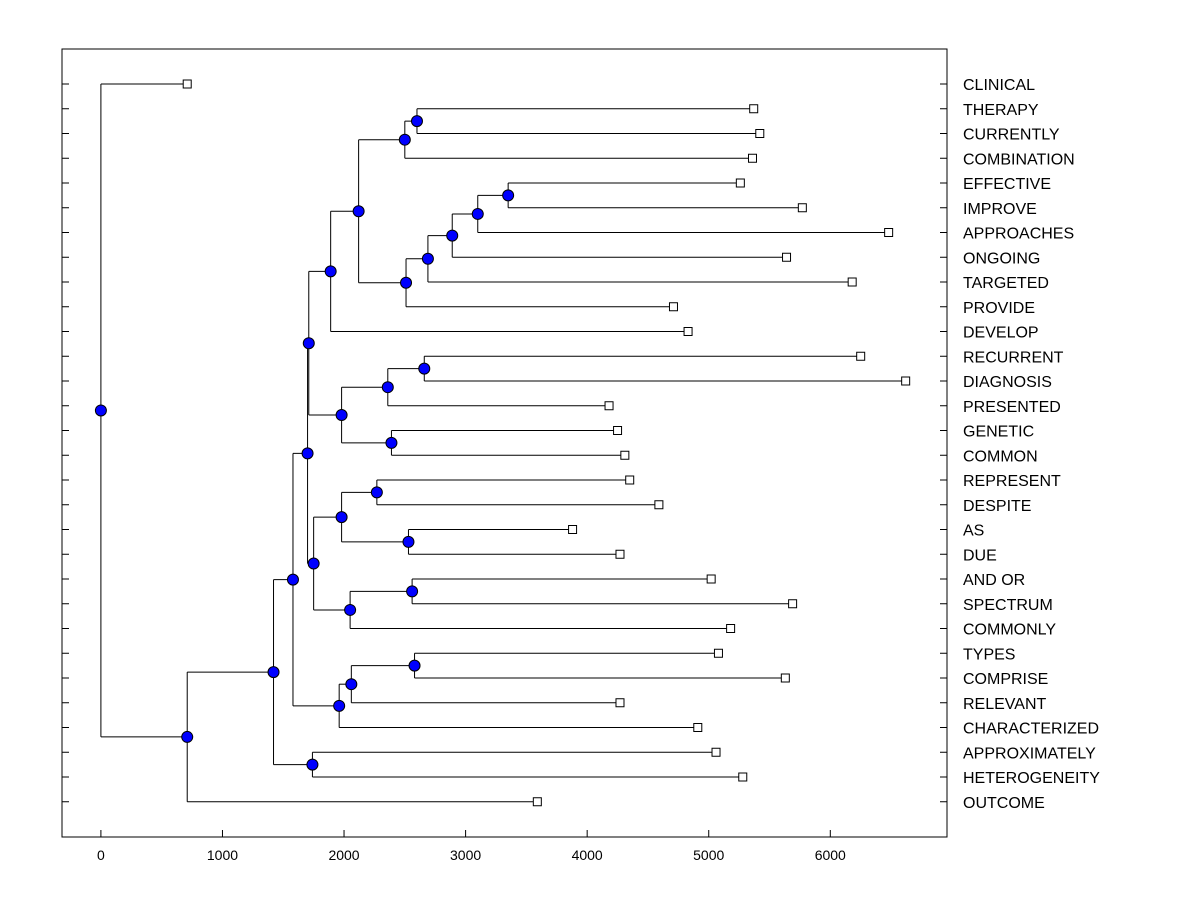 Image resolution: width=1200 pixels, height=900 pixels. I want to click on leaf-label: APPROXIMATELY, so click(1029, 753).